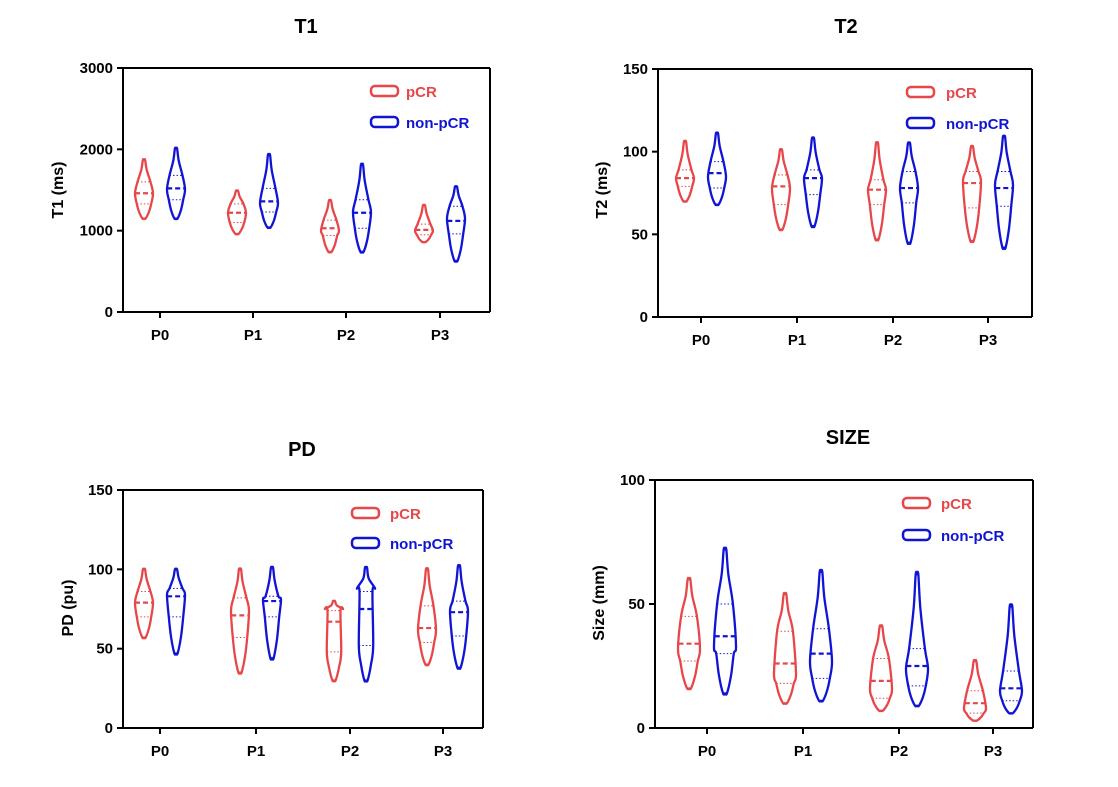 This screenshot has width=1118, height=787. Describe the element at coordinates (599, 603) in the screenshot. I see `y-axis-label: Size (mm)` at that location.